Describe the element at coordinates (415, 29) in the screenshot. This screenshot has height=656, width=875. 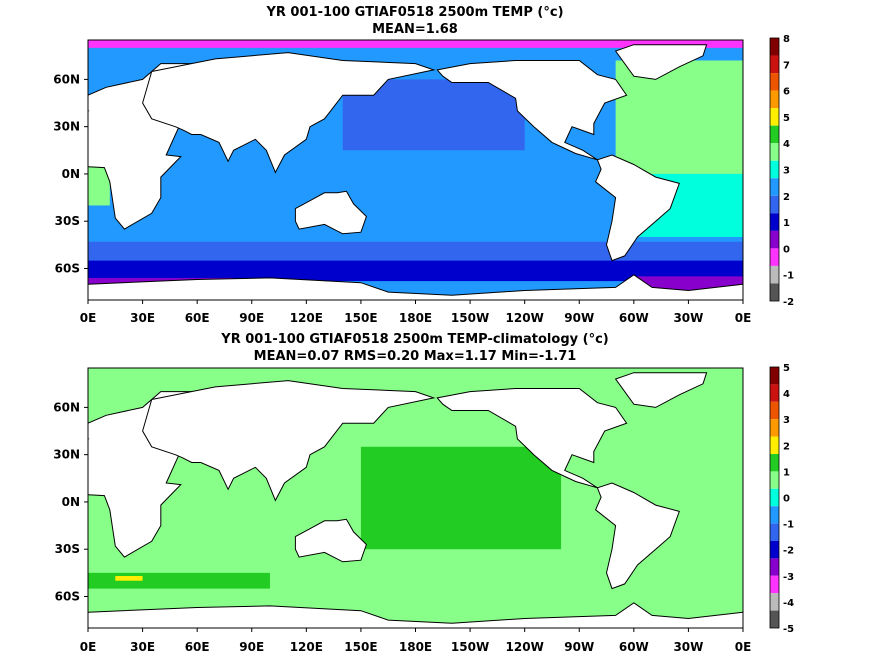
I see `chart-subtitle: MEAN=1.68` at that location.